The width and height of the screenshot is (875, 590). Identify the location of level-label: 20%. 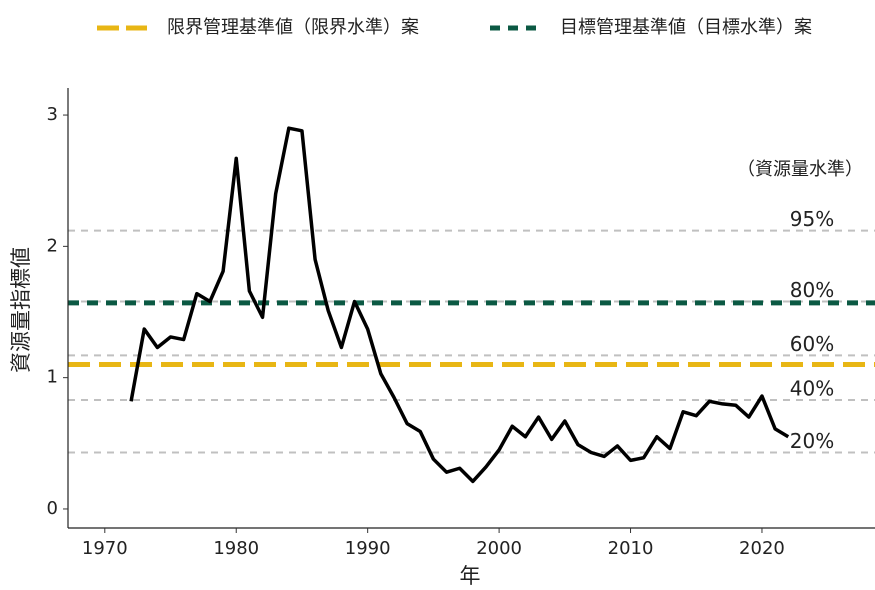
(812, 441).